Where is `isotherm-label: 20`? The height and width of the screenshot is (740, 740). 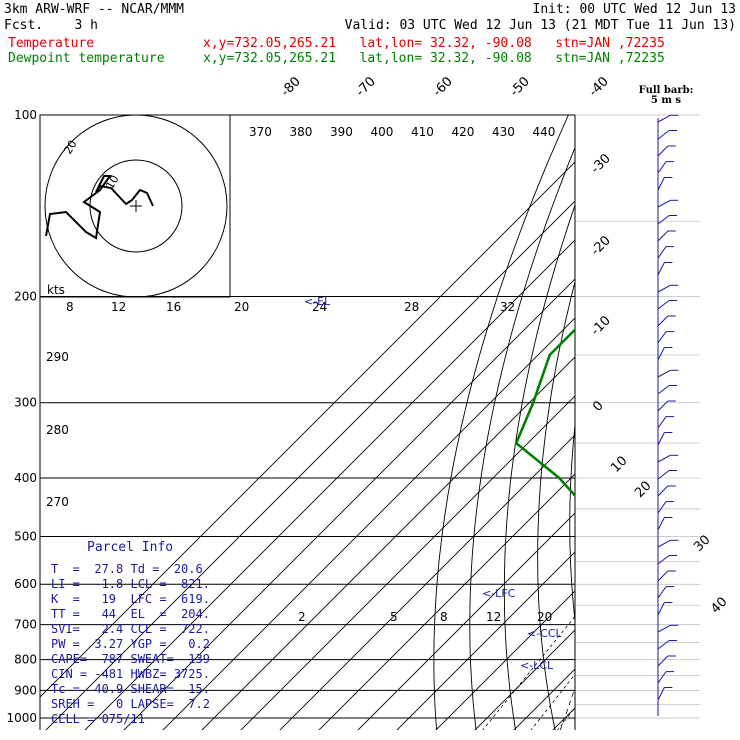
isotherm-label: 20 is located at coordinates (643, 490).